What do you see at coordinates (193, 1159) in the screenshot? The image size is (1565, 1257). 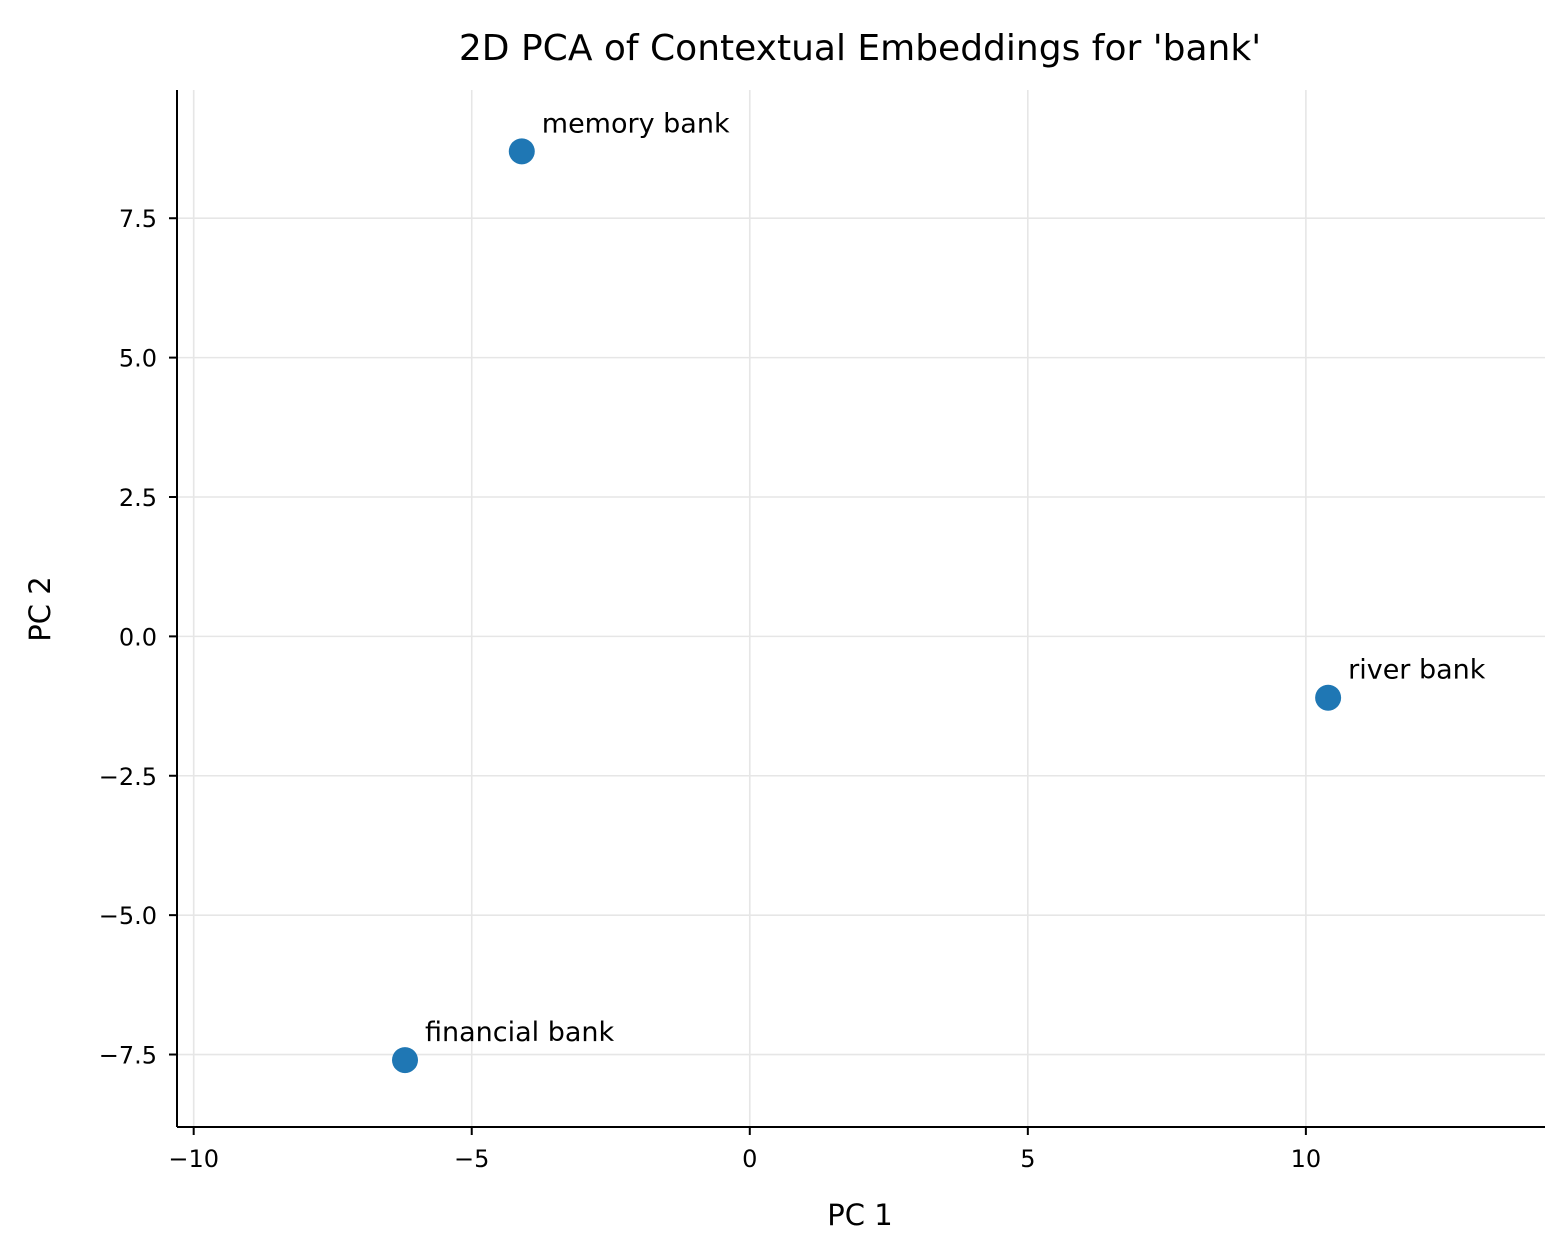 I see `x-tick-label: −10` at bounding box center [193, 1159].